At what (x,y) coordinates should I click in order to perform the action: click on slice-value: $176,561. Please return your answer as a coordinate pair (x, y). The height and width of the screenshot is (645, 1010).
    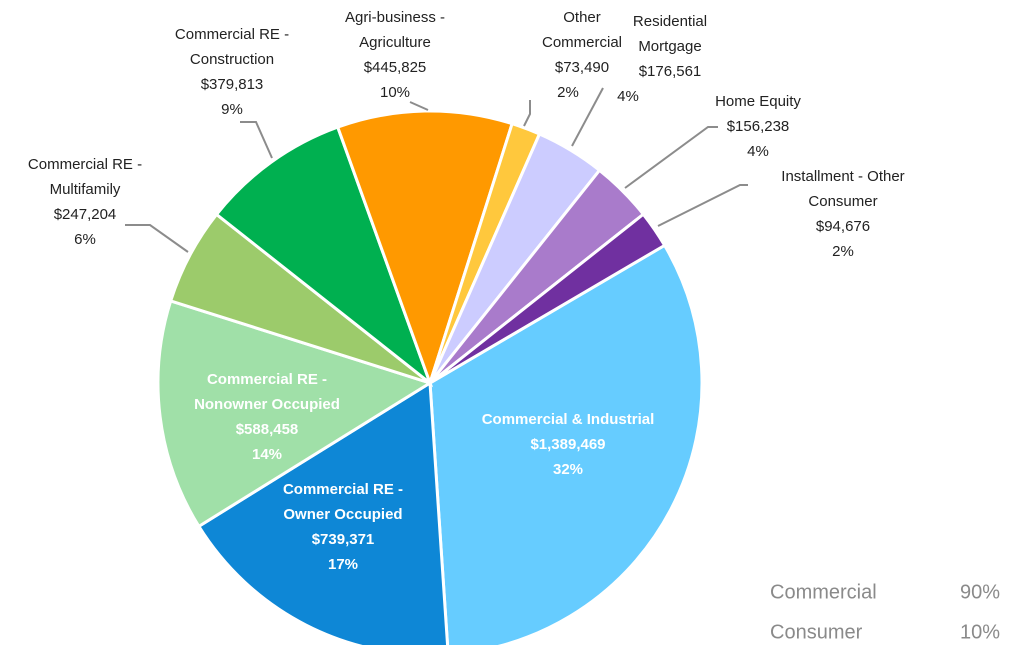
    Looking at the image, I should click on (670, 71).